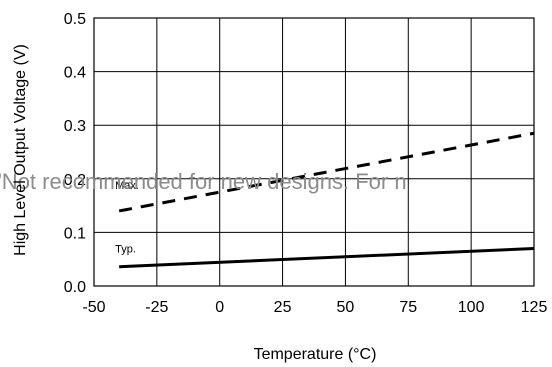 Image resolution: width=552 pixels, height=367 pixels. Describe the element at coordinates (93, 307) in the screenshot. I see `x-tick-label: -50` at that location.